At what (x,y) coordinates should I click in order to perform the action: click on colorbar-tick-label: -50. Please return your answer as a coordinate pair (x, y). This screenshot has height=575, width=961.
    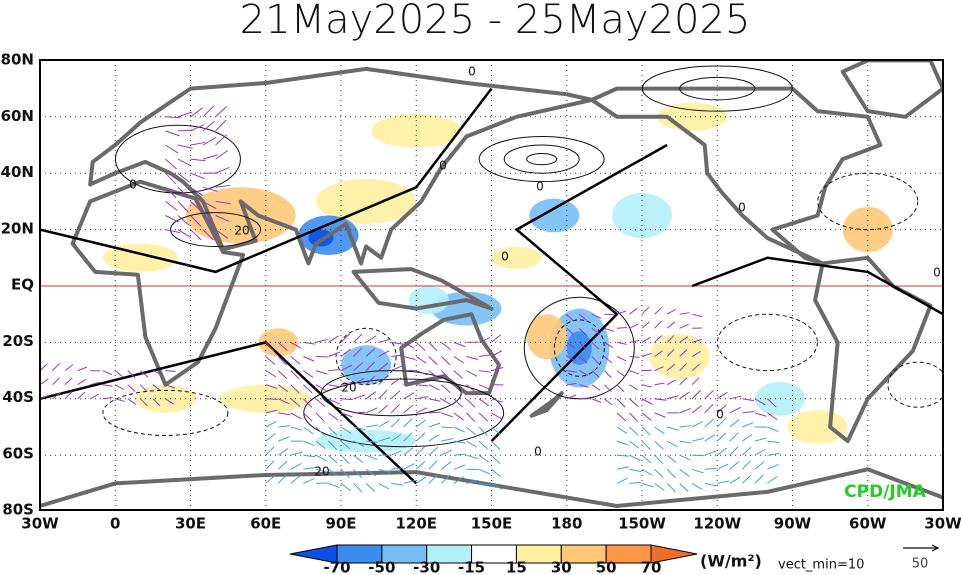
    Looking at the image, I should click on (381, 567).